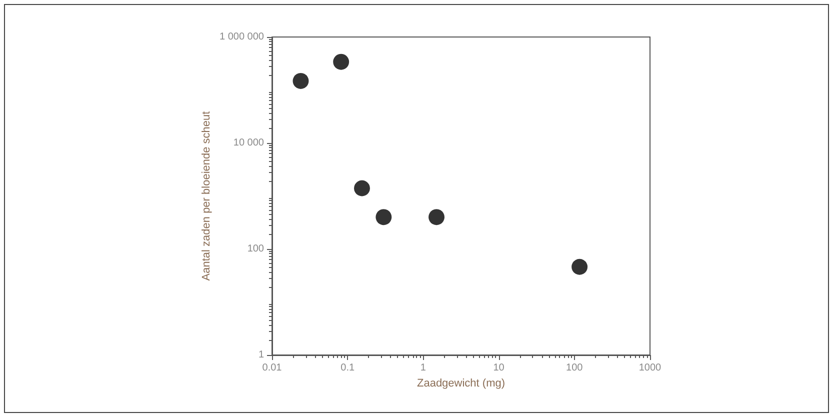 This screenshot has height=419, width=835. What do you see at coordinates (461, 383) in the screenshot?
I see `x-axis-title: Zaadgewicht (mg)` at bounding box center [461, 383].